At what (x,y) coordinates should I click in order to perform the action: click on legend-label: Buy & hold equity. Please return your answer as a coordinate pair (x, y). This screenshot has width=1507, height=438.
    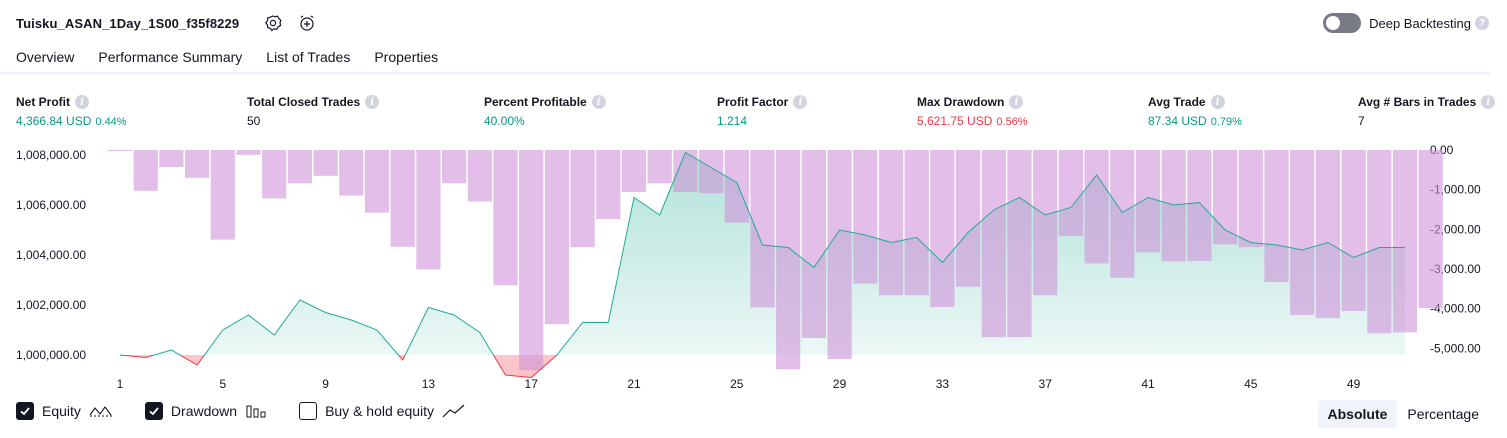
    Looking at the image, I should click on (380, 411).